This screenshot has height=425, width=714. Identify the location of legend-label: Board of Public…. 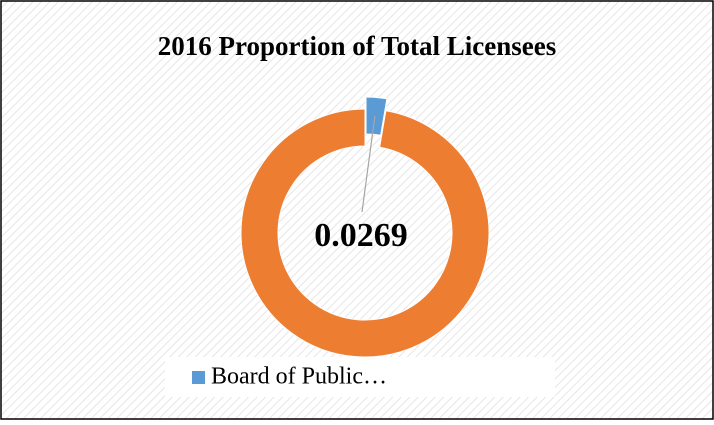
(299, 377).